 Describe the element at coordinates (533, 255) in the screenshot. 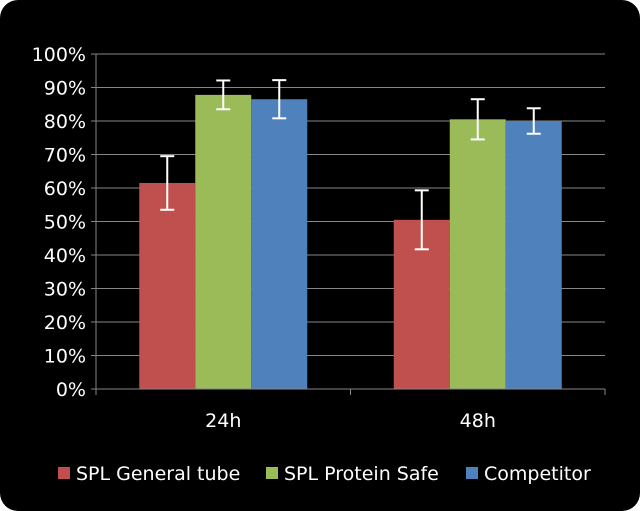

I see `bar-competitor-48h` at that location.